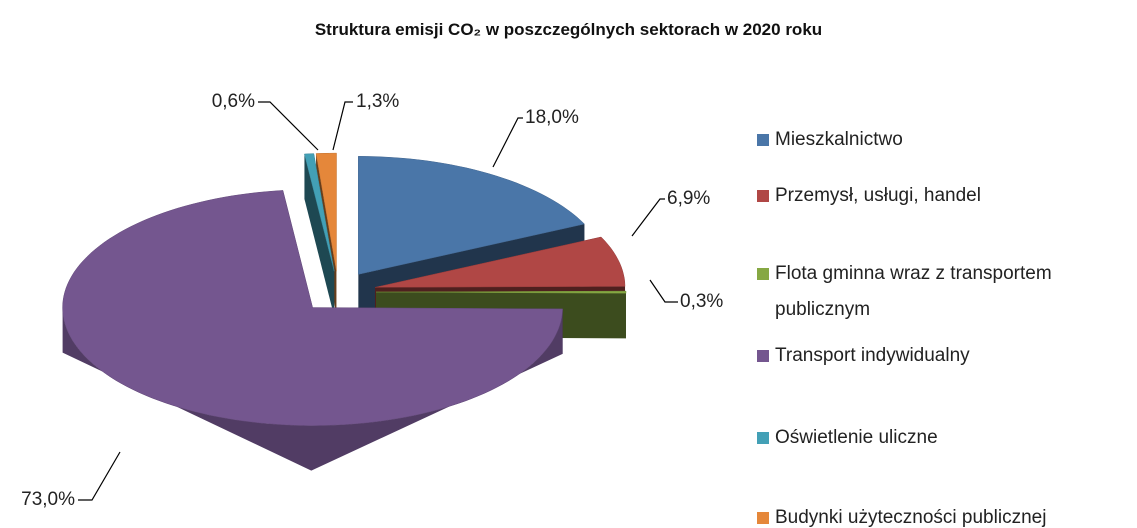  I want to click on slice-wall, so click(319, 235).